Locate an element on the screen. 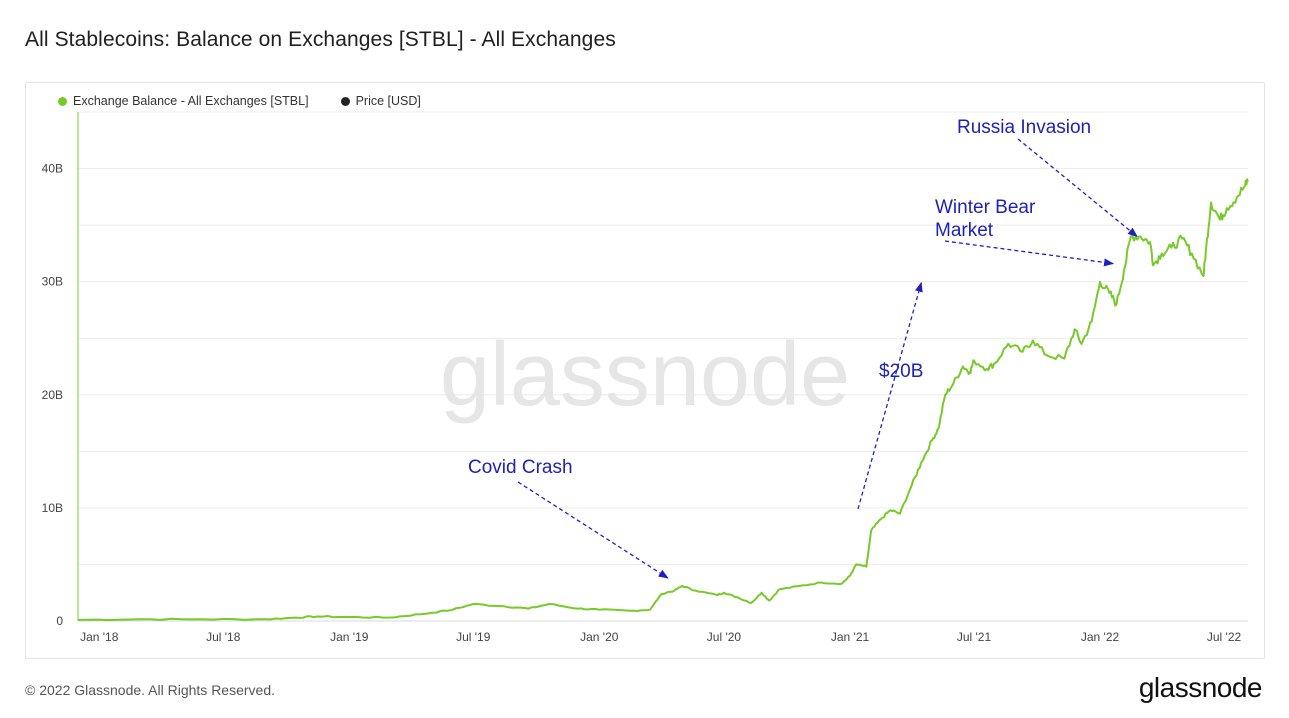 This screenshot has height=718, width=1289. x-tick-label: Jul '22 is located at coordinates (1224, 637).